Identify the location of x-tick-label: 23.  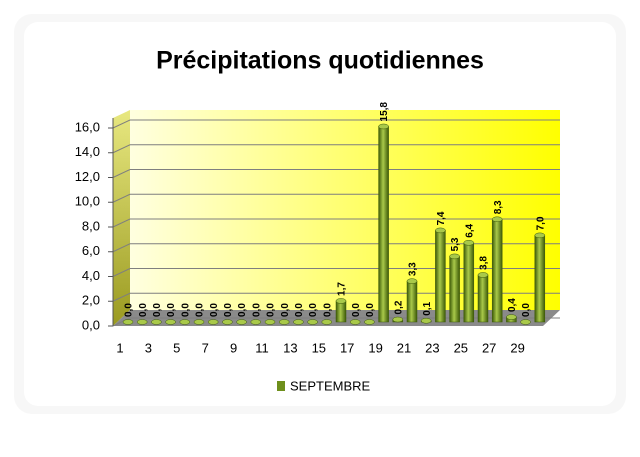
(432, 347).